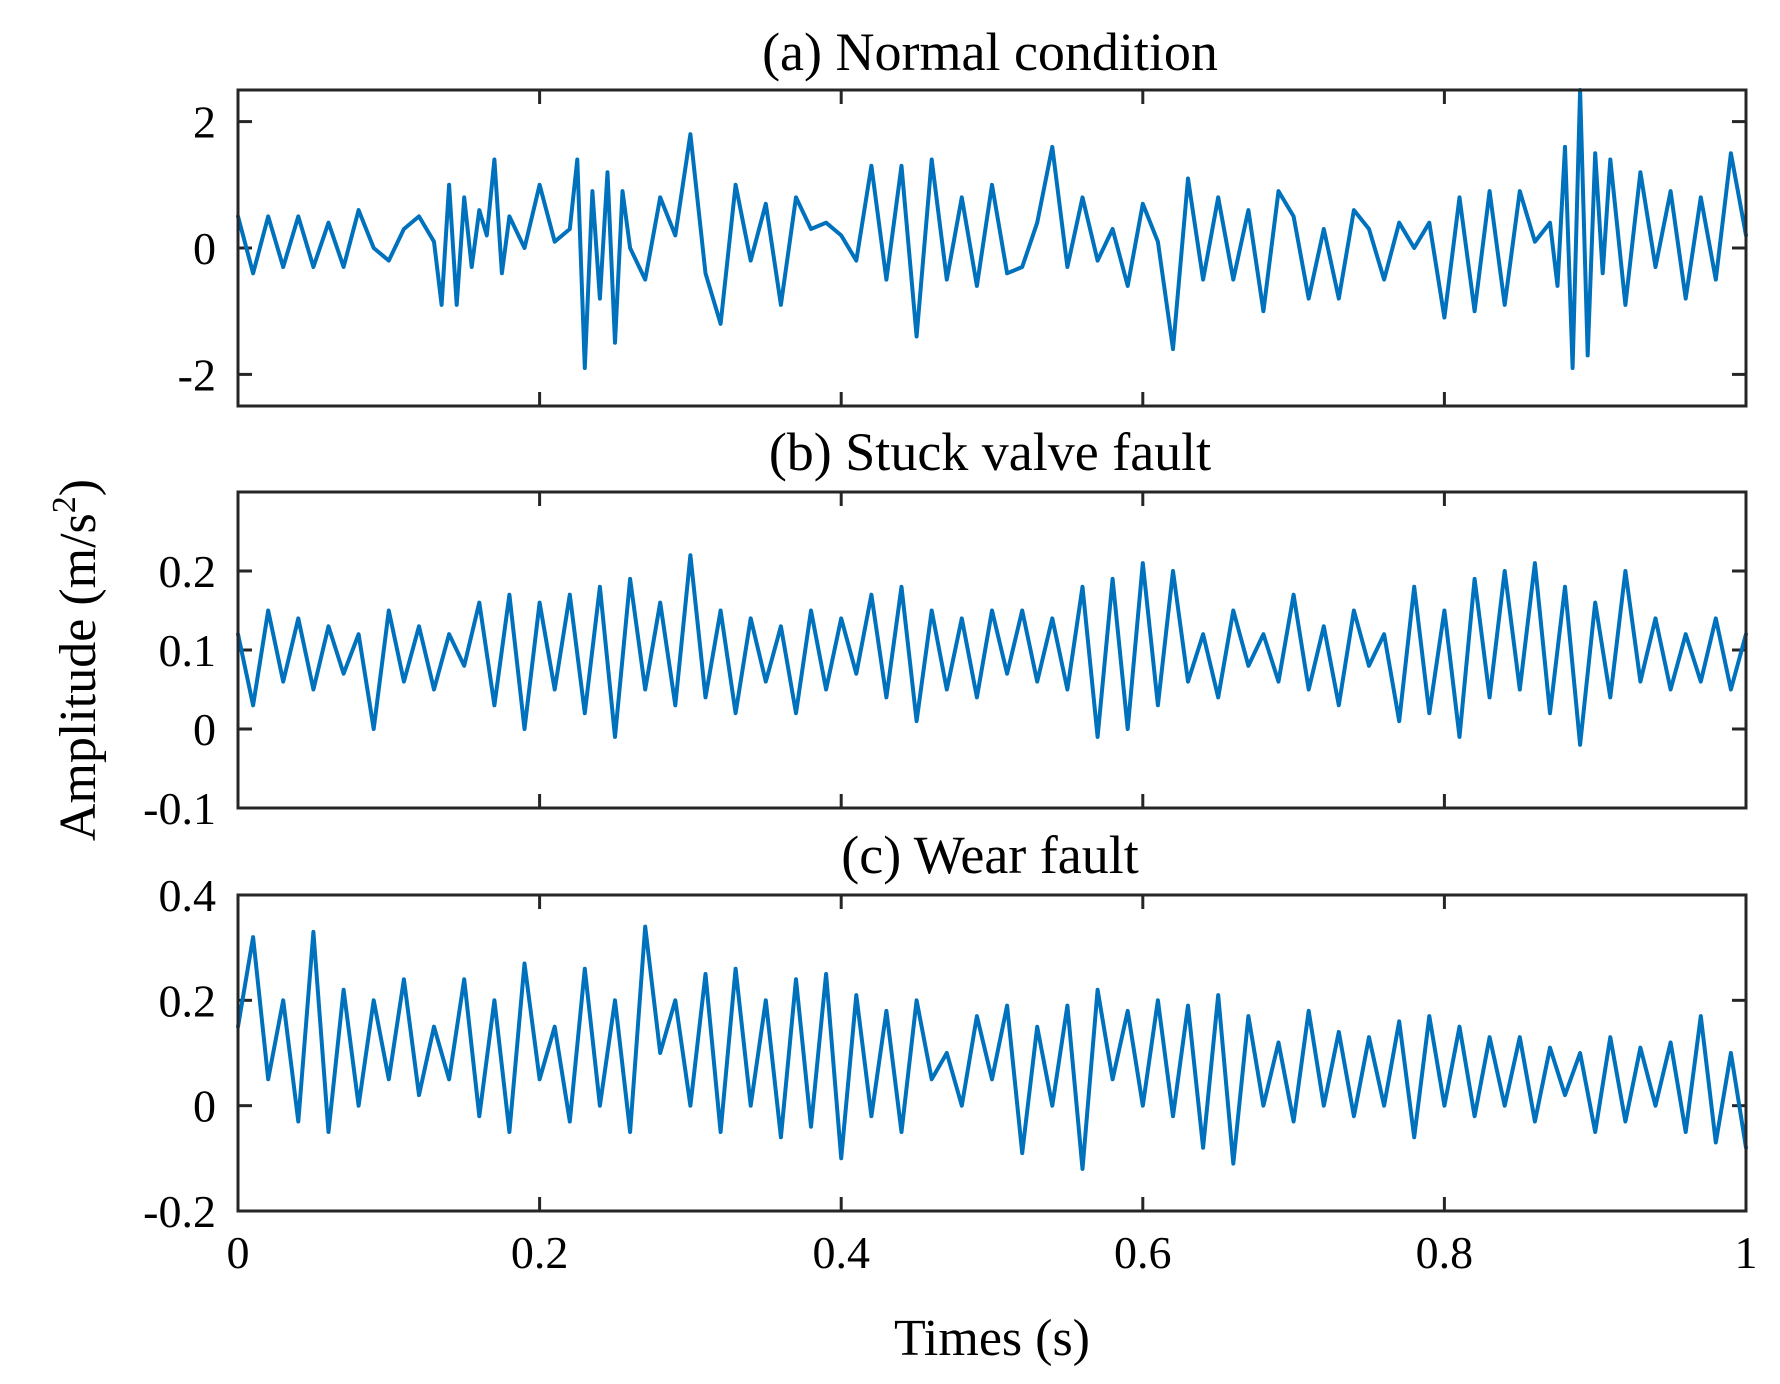 The image size is (1780, 1384). Describe the element at coordinates (179, 808) in the screenshot. I see `y-tick-label: -0.1` at that location.